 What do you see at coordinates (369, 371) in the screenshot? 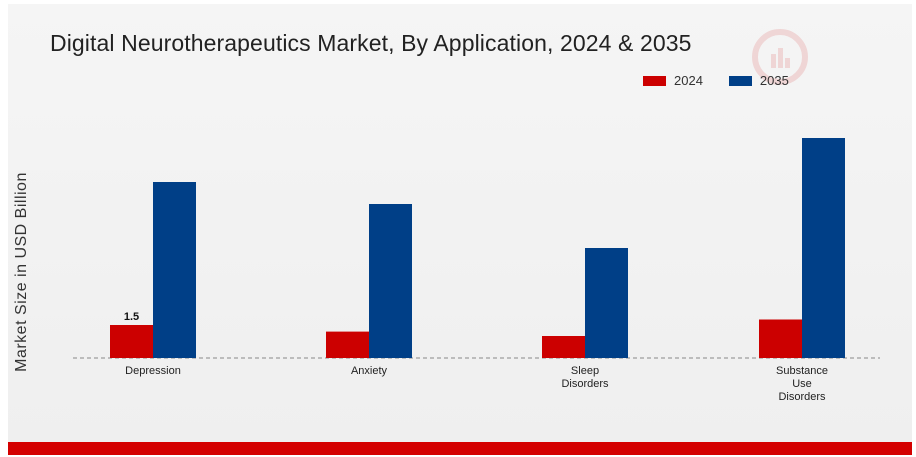
I see `x-tick-label: Anxiety` at bounding box center [369, 371].